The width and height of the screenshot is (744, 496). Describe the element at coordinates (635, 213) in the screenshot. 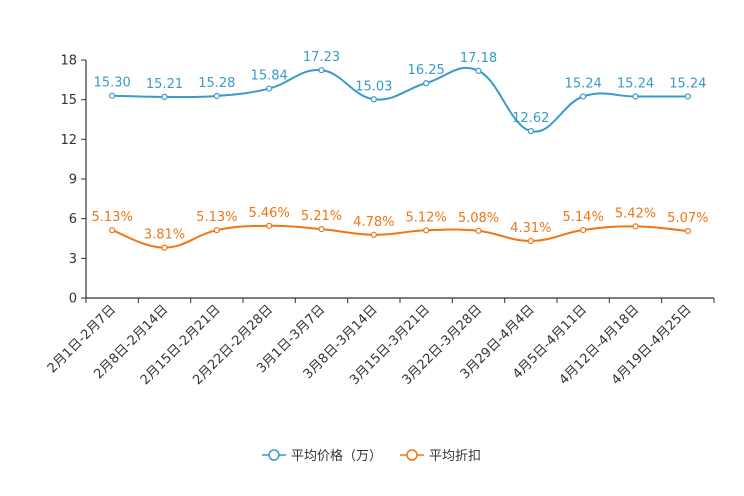

I see `data-label: 5.42%` at that location.